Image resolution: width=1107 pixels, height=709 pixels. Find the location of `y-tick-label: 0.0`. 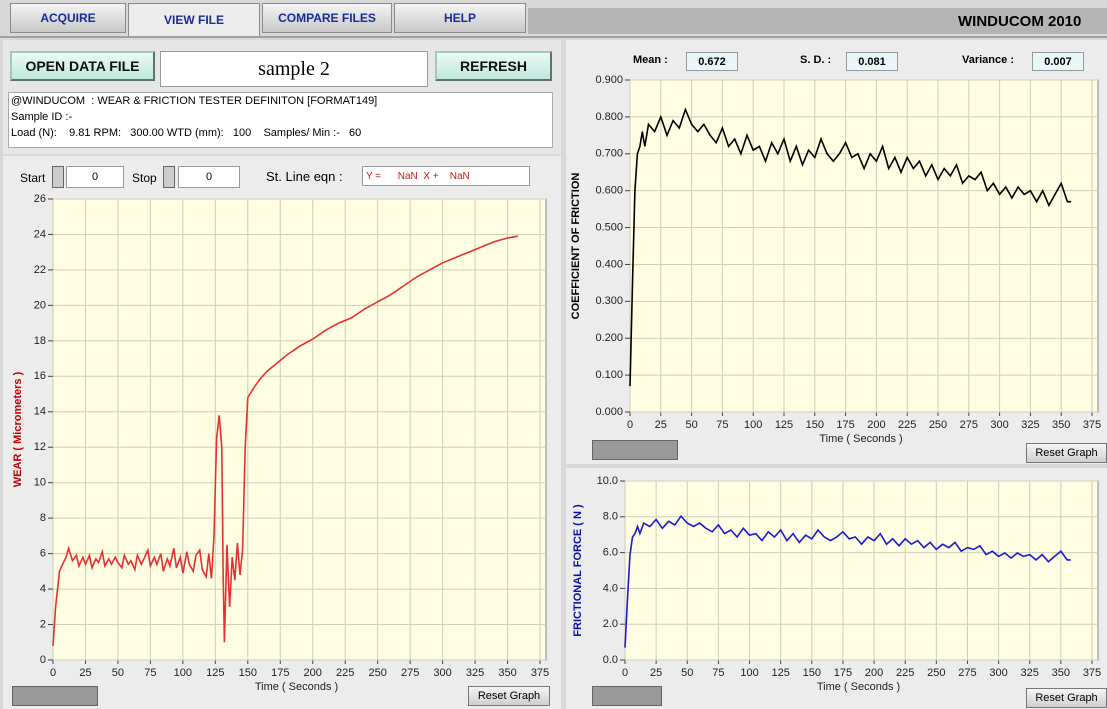

y-tick-label: 0.0 is located at coordinates (610, 660).